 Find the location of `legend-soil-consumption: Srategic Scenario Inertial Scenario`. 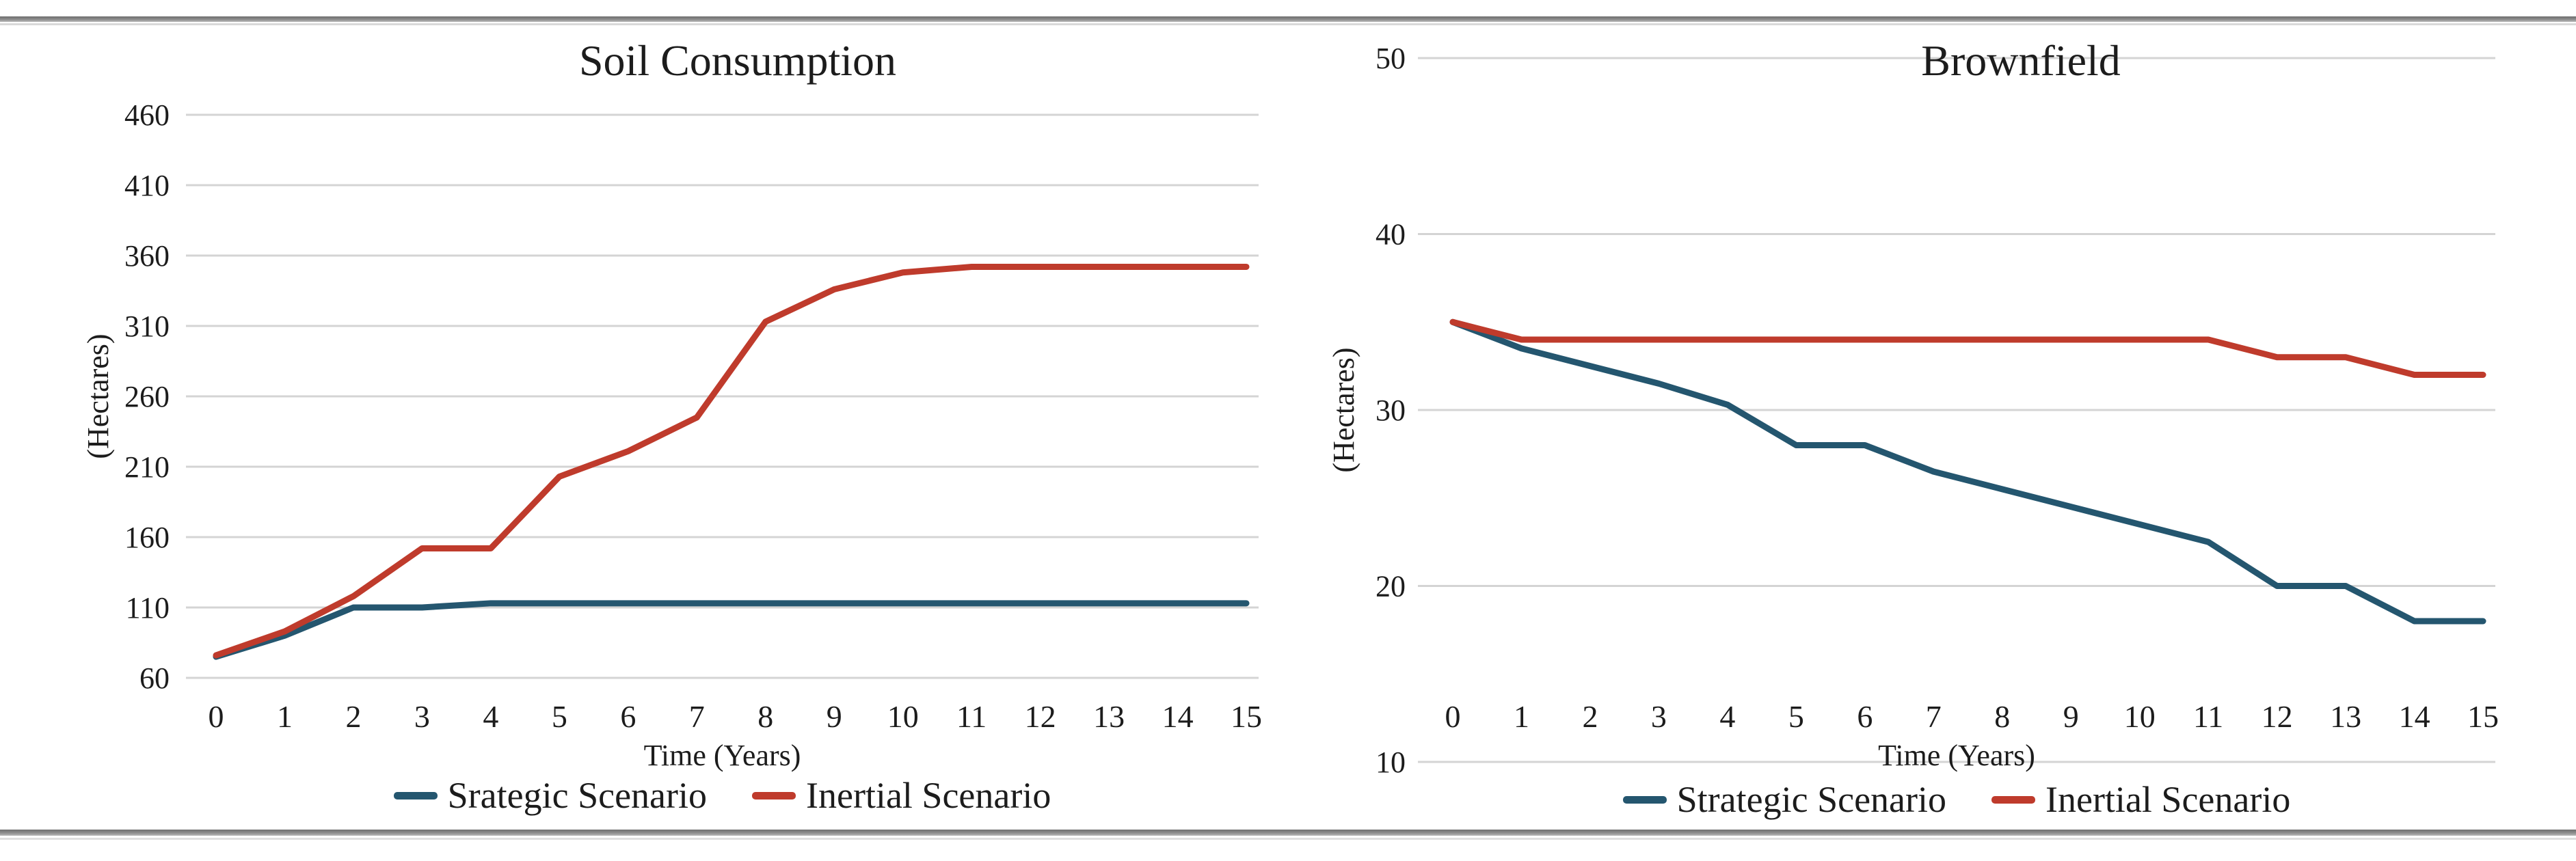

legend-soil-consumption: Srategic Scenario Inertial Scenario is located at coordinates (722, 795).